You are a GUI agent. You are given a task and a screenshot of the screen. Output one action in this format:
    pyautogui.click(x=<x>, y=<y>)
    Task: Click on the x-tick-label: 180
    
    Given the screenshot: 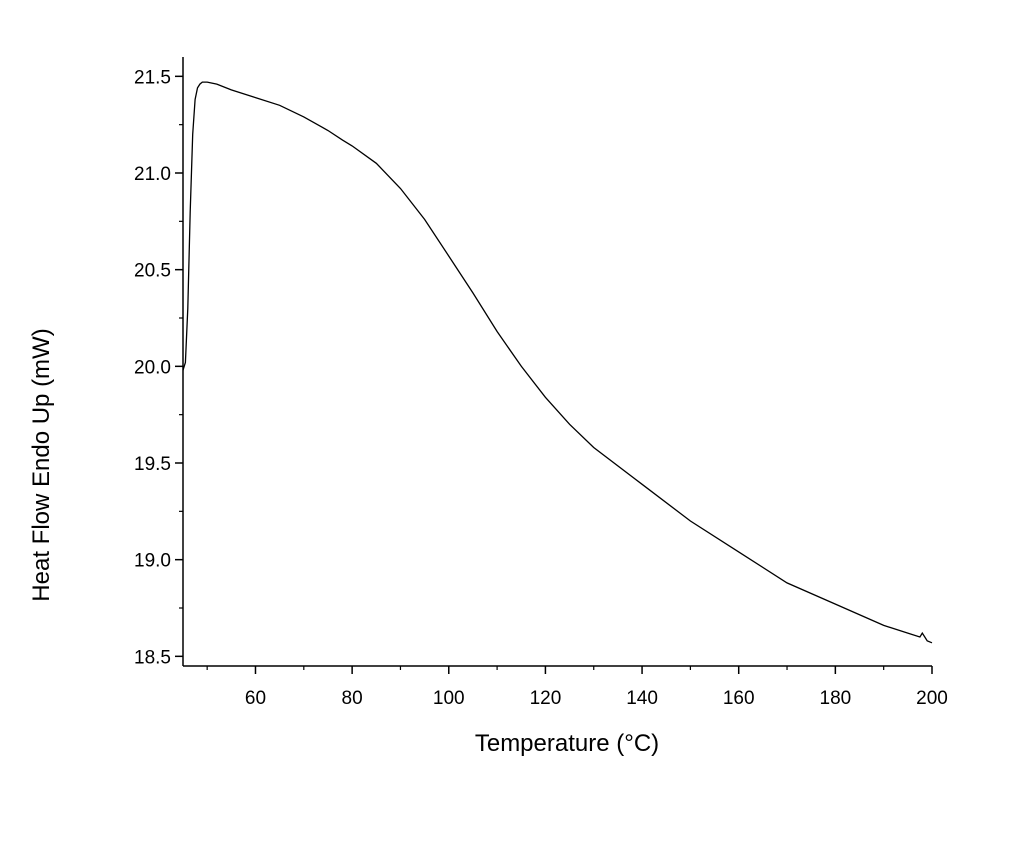 What is the action you would take?
    pyautogui.click(x=836, y=698)
    